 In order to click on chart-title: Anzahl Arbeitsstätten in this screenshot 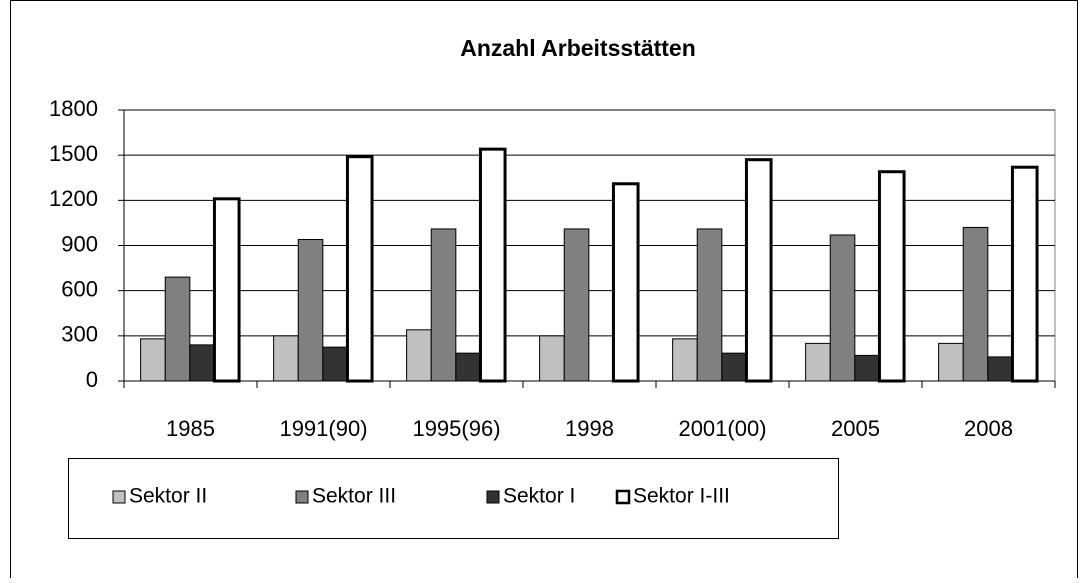, I will do `click(578, 48)`.